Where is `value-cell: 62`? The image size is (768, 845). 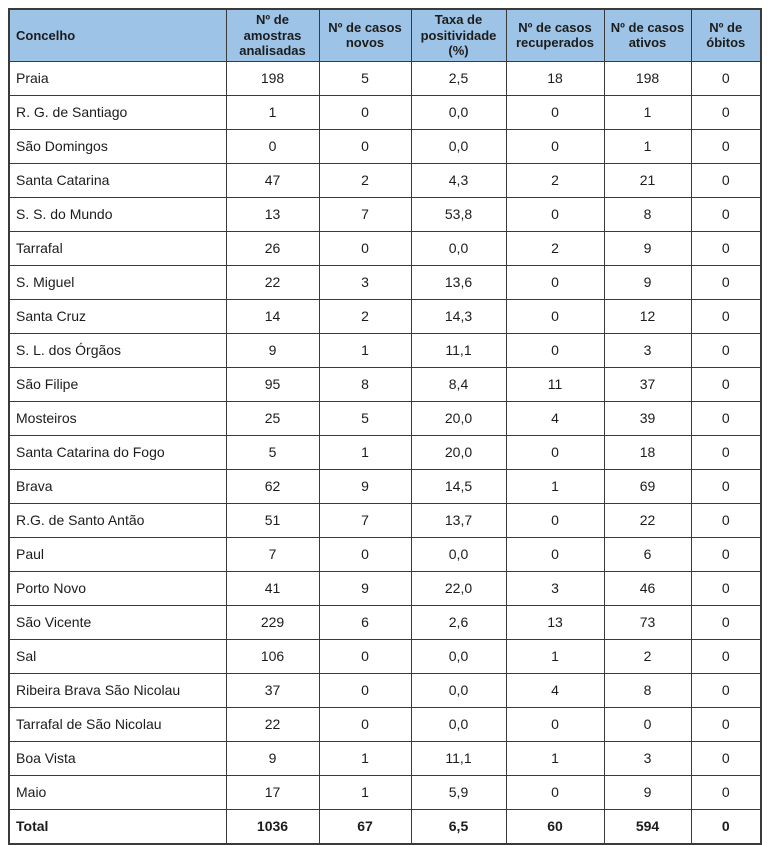 value-cell: 62 is located at coordinates (272, 486).